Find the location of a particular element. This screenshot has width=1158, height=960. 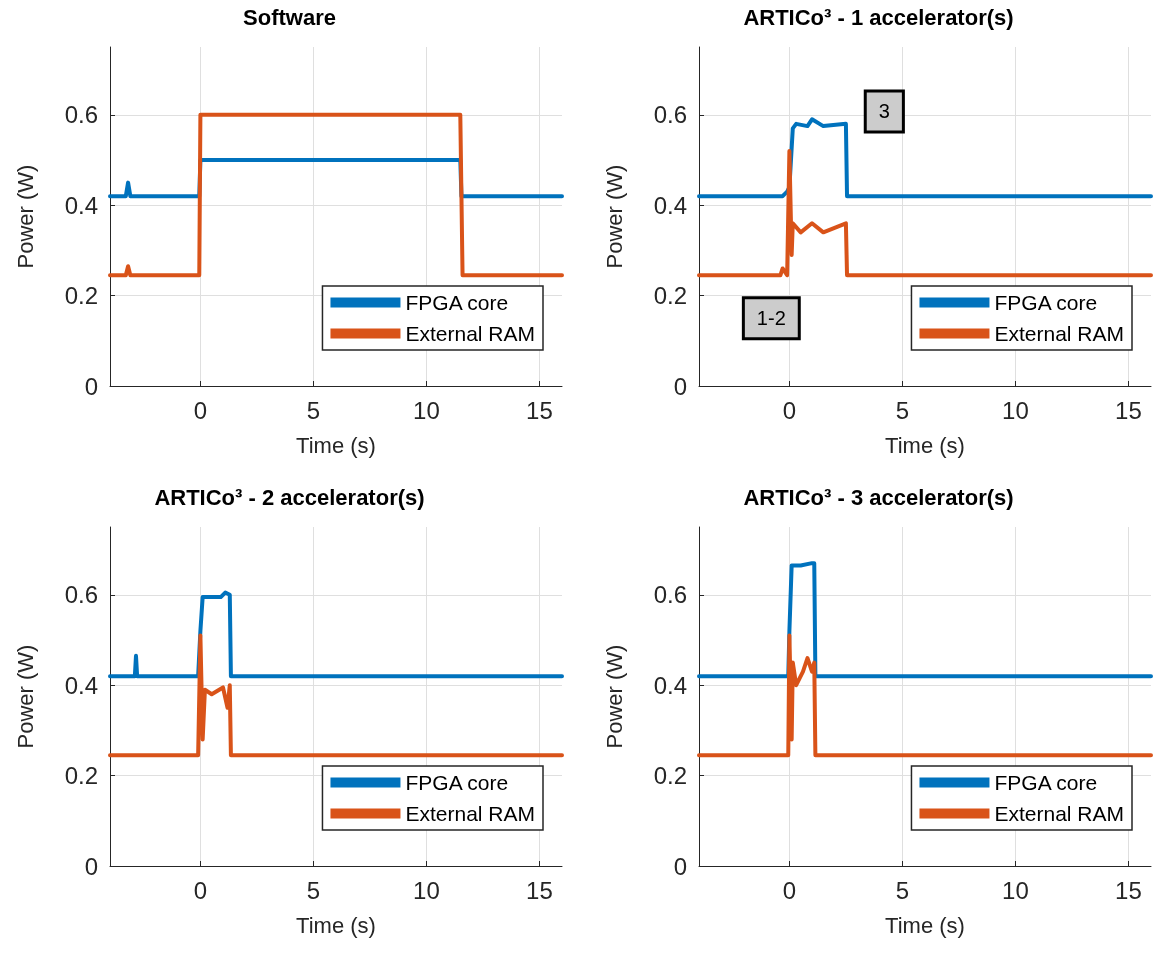

annotation: 1-2 is located at coordinates (771, 318).